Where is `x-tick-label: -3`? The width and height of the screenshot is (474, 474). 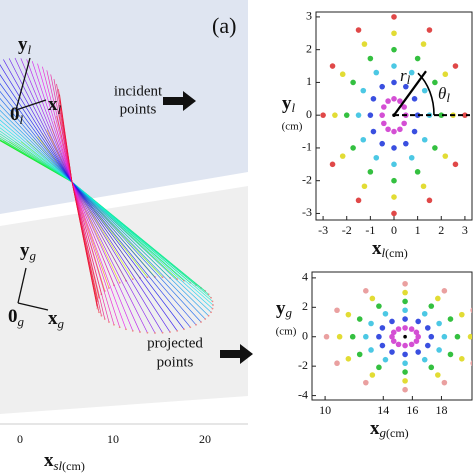 x-tick-label: -3 is located at coordinates (323, 230).